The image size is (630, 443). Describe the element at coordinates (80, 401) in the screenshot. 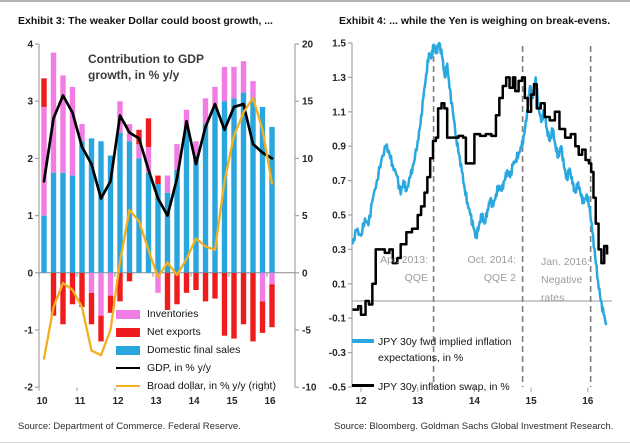

I see `svg-text: 11` at that location.